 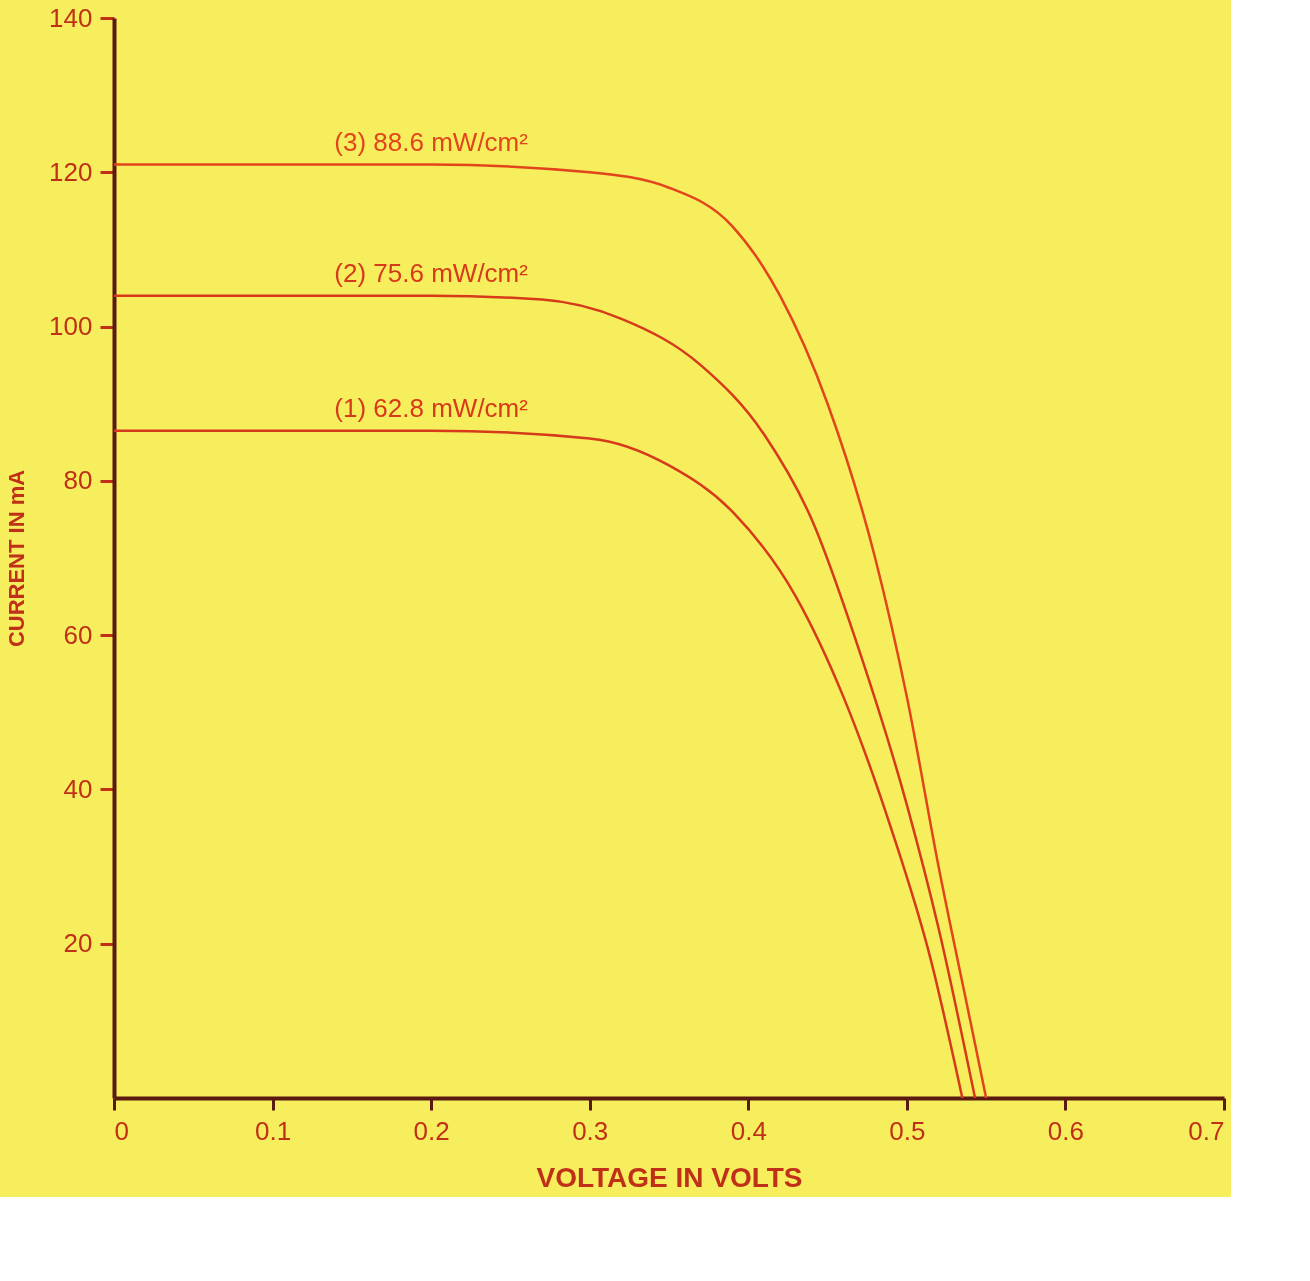 What do you see at coordinates (17, 558) in the screenshot?
I see `y-axis-title: CURRENT IN mA` at bounding box center [17, 558].